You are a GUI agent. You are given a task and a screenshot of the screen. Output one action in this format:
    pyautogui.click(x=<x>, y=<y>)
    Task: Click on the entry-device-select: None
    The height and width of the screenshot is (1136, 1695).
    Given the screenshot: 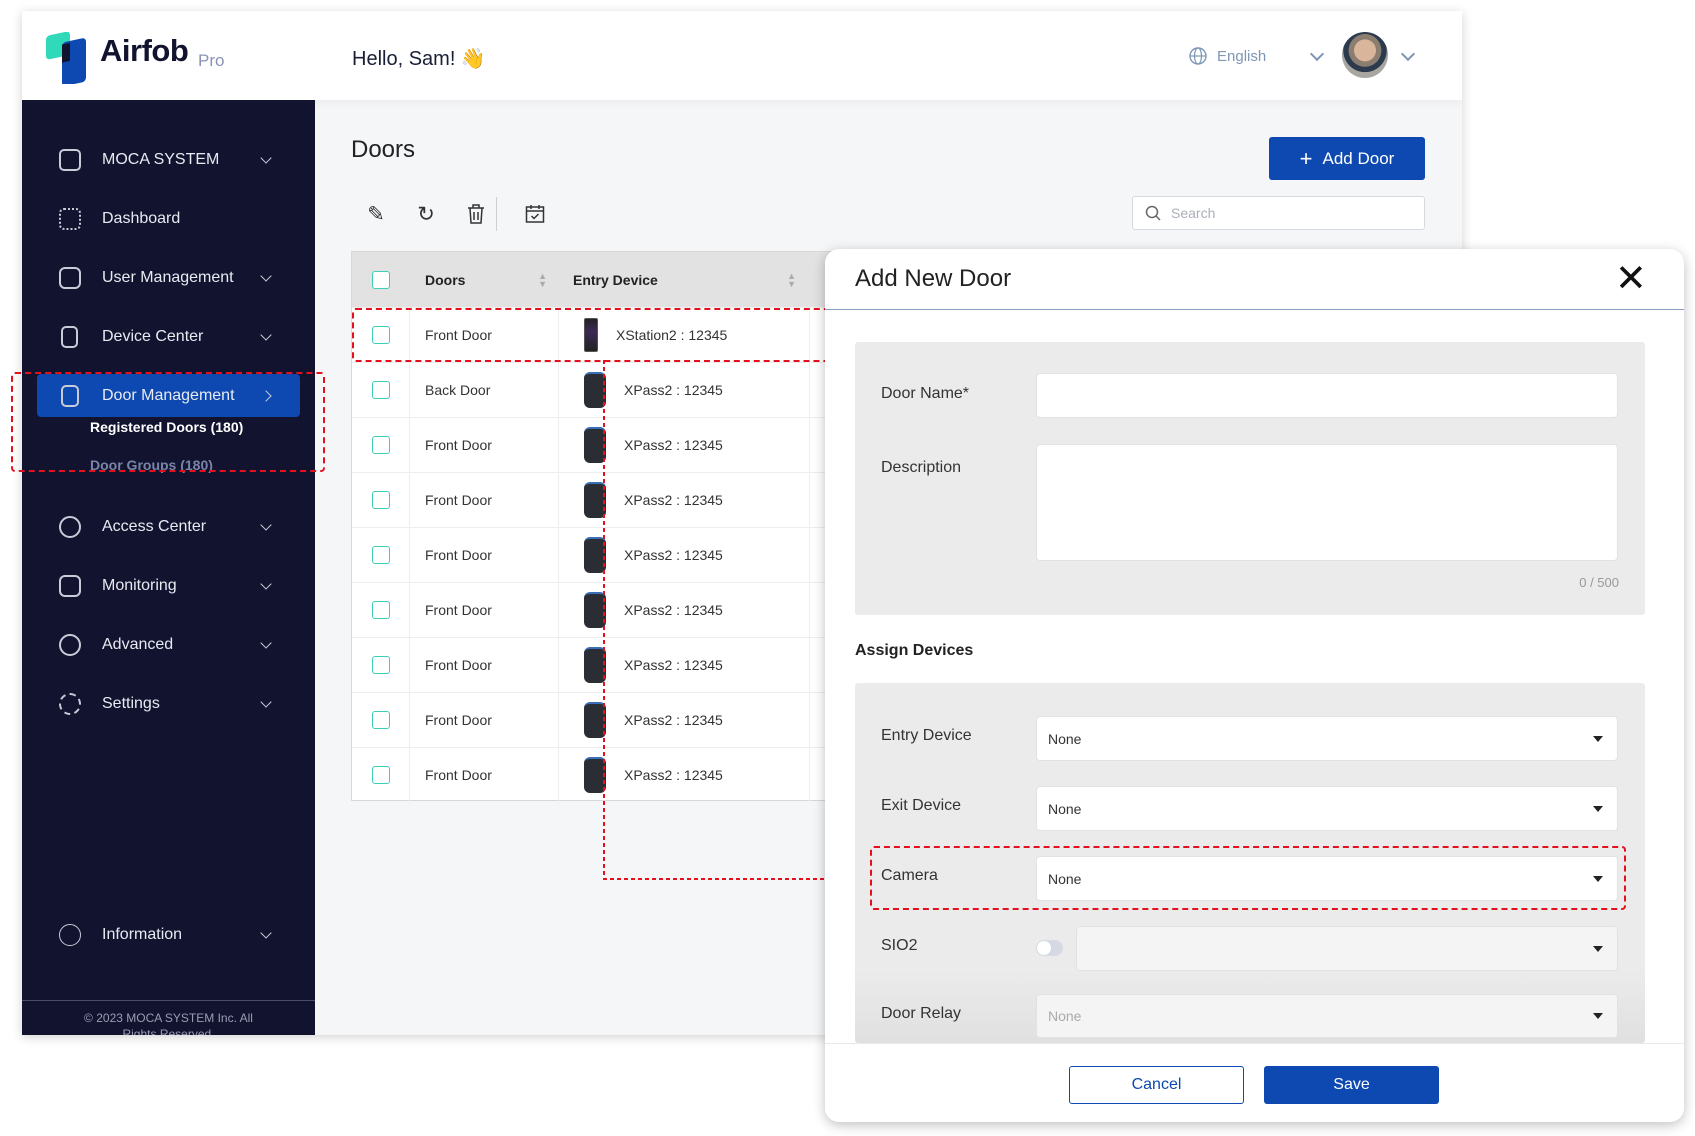 What is the action you would take?
    pyautogui.click(x=1327, y=738)
    